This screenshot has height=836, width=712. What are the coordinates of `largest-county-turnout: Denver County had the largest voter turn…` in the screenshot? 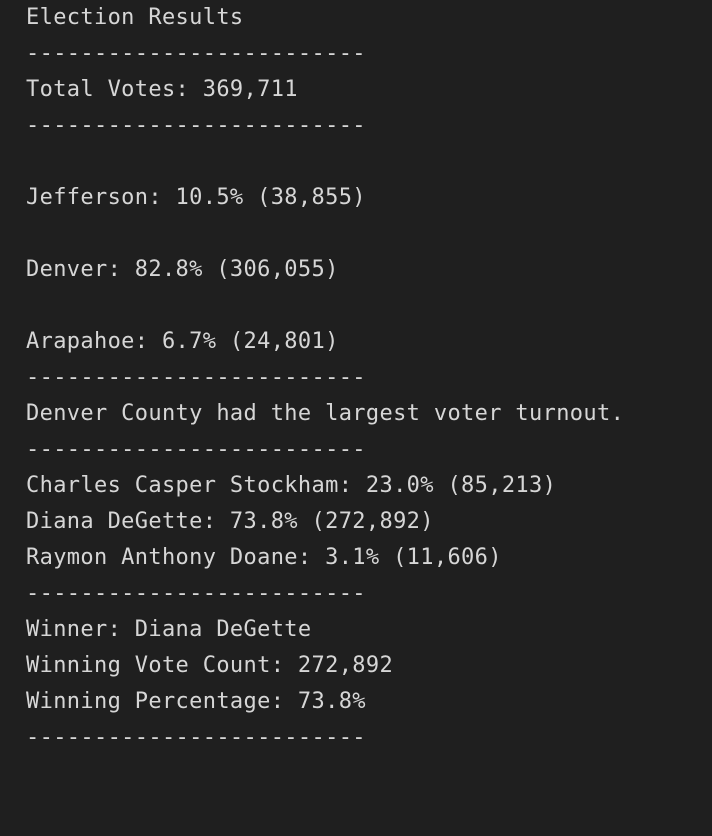 It's located at (325, 413).